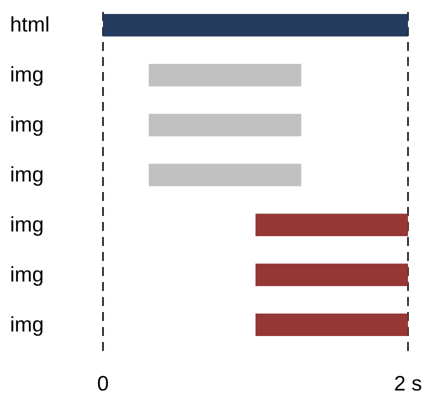  What do you see at coordinates (408, 384) in the screenshot?
I see `x-tick-label: 2 s` at bounding box center [408, 384].